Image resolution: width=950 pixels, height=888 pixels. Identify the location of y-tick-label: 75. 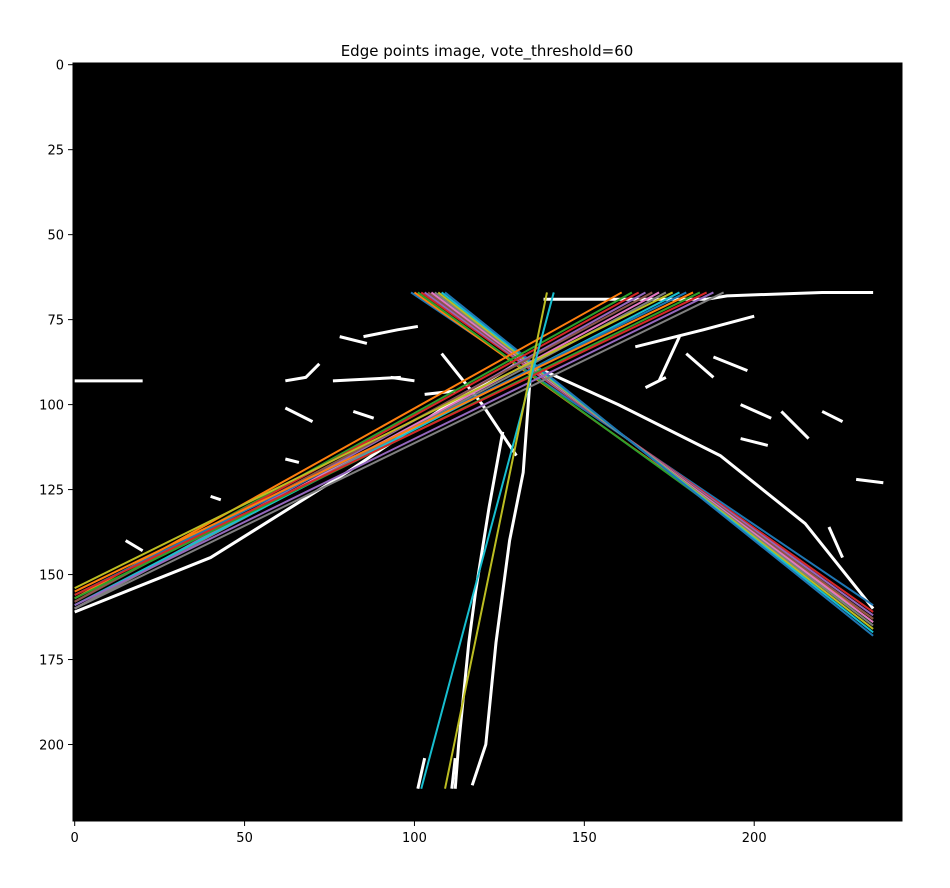
(55, 321).